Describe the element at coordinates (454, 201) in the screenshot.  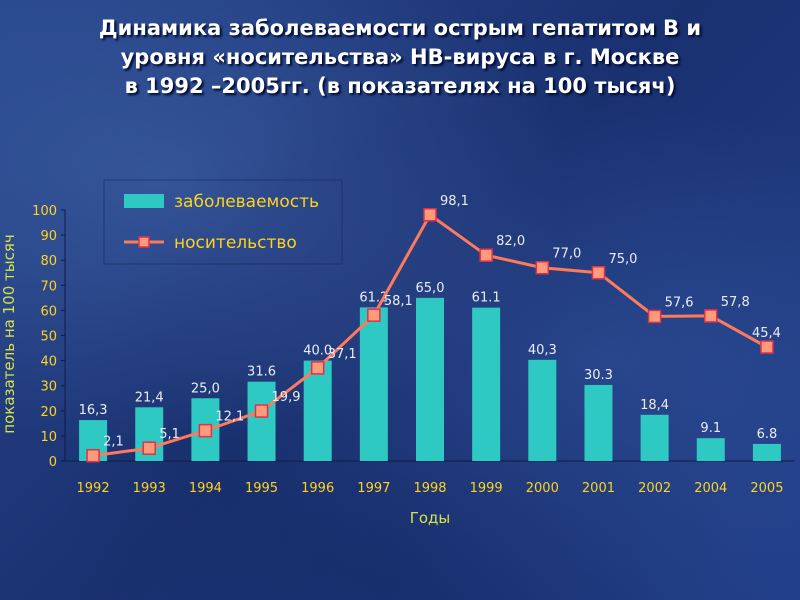
I see `line-data-label: 98,1` at that location.